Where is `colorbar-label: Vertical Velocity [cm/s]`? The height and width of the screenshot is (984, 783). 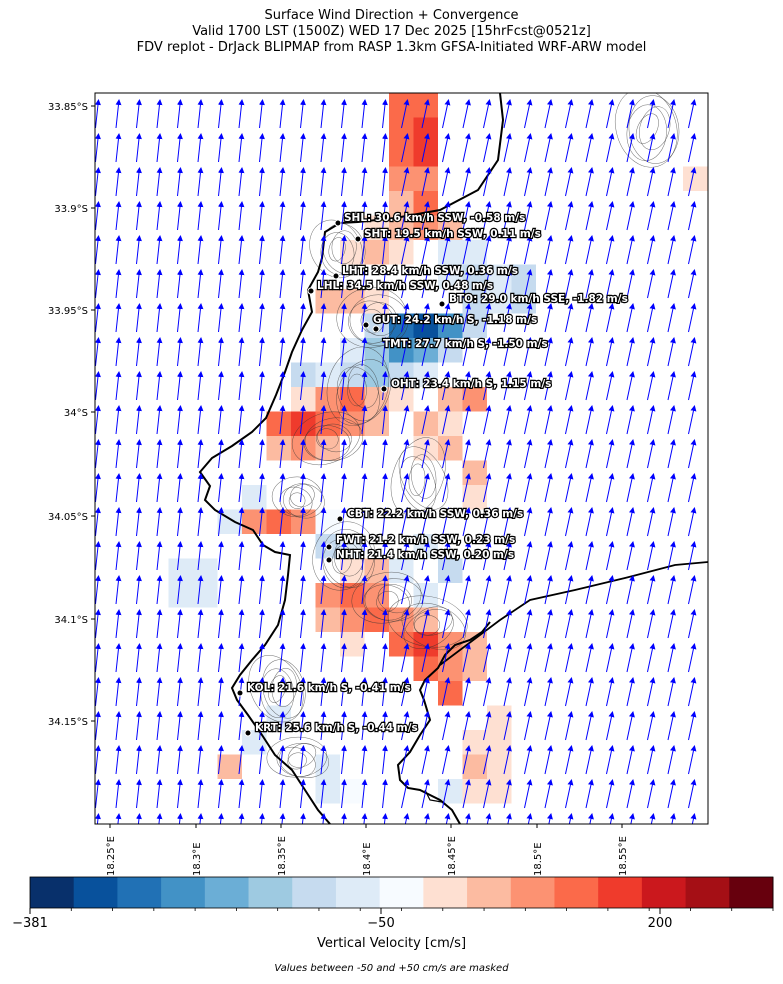
colorbar-label: Vertical Velocity [cm/s] is located at coordinates (391, 943).